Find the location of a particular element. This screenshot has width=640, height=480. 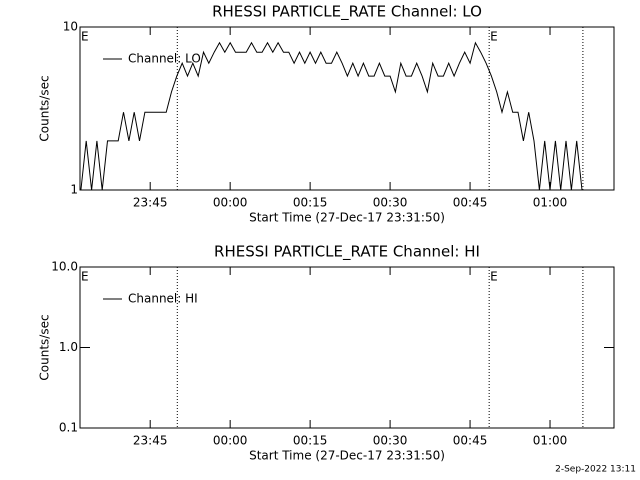

chart-title: RHESSI PARTICLE_RATE Channel: HI is located at coordinates (347, 252).